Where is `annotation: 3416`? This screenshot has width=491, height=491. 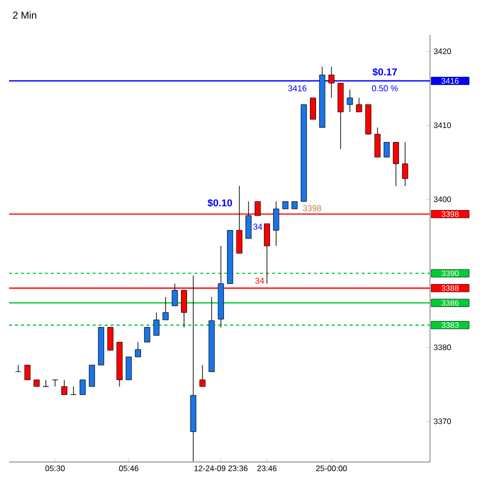 annotation: 3416 is located at coordinates (297, 88).